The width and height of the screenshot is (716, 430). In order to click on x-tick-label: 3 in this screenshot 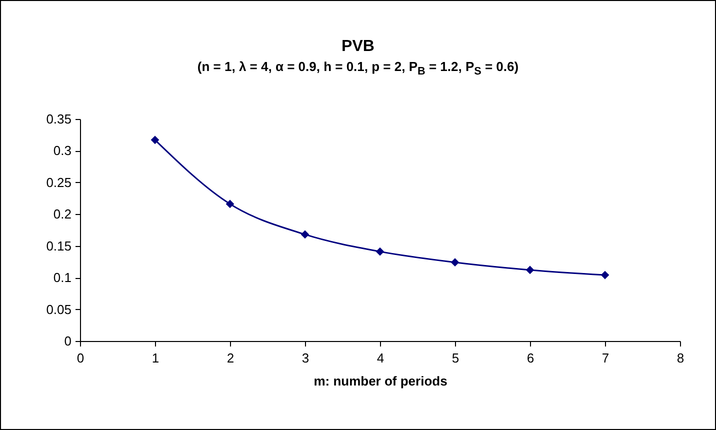, I will do `click(306, 358)`.